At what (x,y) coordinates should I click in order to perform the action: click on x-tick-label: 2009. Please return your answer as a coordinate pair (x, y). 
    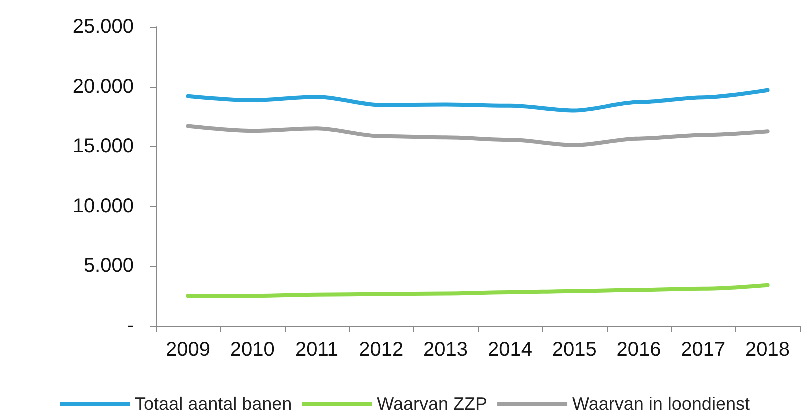
    Looking at the image, I should click on (188, 350).